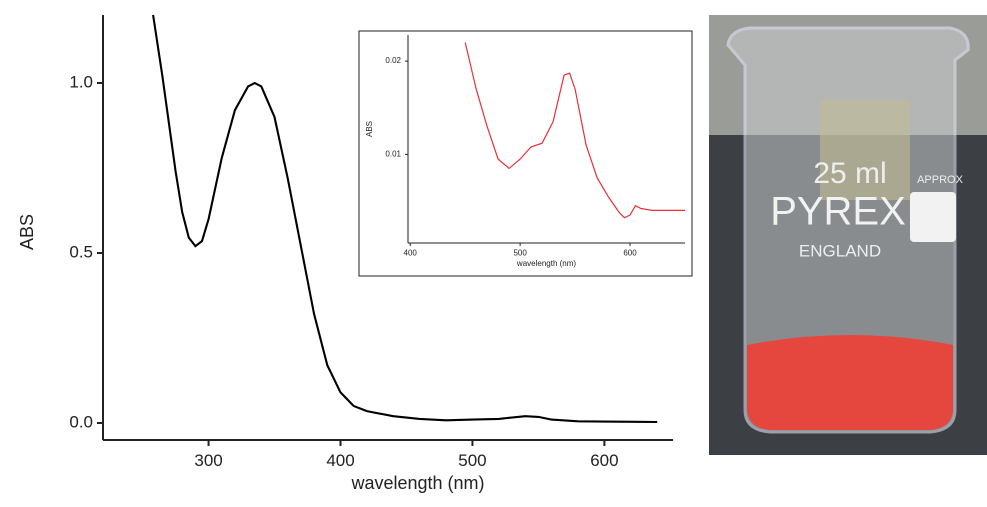 This screenshot has width=987, height=507. Describe the element at coordinates (850, 382) in the screenshot. I see `liquid` at that location.